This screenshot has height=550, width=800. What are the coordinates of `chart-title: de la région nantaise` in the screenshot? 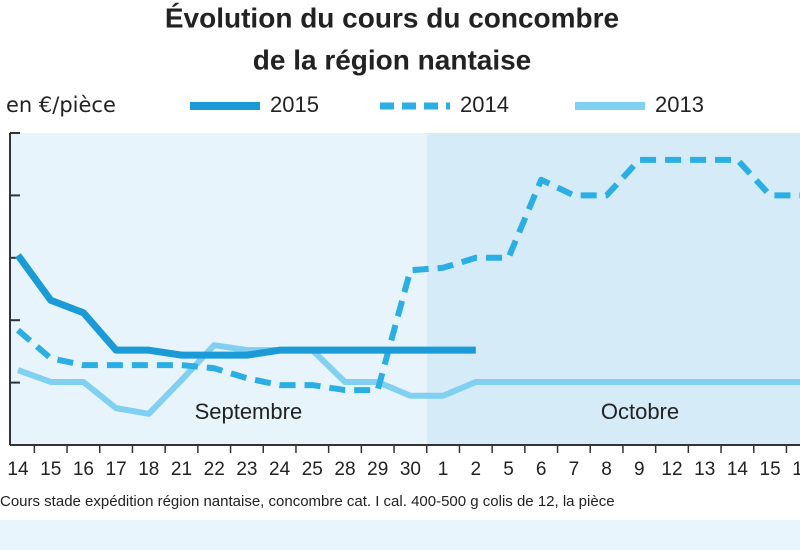 It's located at (392, 59).